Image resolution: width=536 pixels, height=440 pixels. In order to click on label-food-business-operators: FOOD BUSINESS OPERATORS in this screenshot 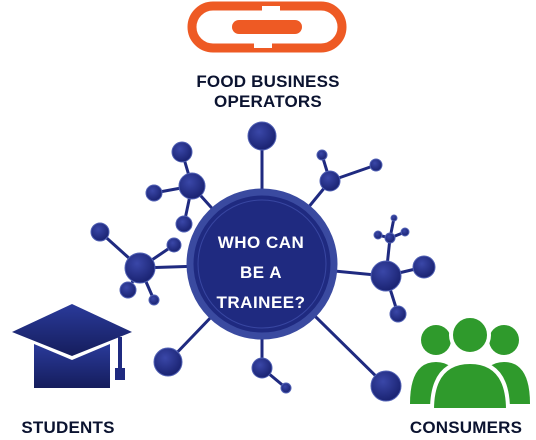, I will do `click(268, 92)`.